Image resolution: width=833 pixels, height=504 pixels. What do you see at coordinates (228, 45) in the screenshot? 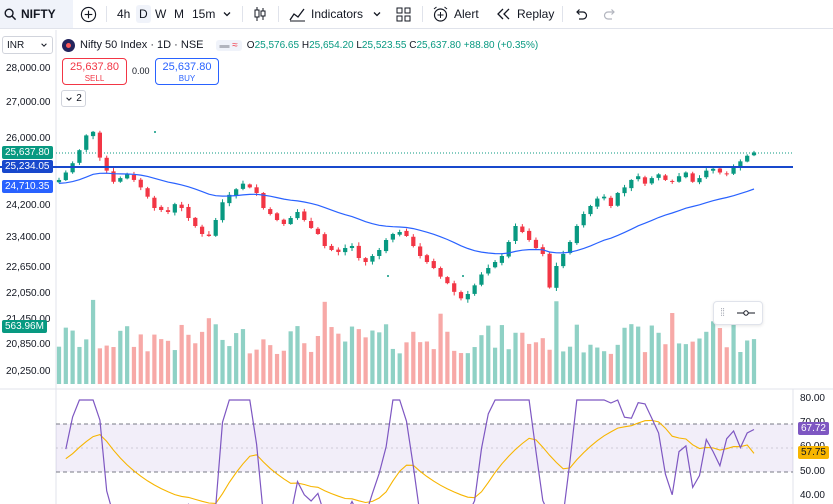
I see `market-status-pill: ▬ ≈` at bounding box center [228, 45].